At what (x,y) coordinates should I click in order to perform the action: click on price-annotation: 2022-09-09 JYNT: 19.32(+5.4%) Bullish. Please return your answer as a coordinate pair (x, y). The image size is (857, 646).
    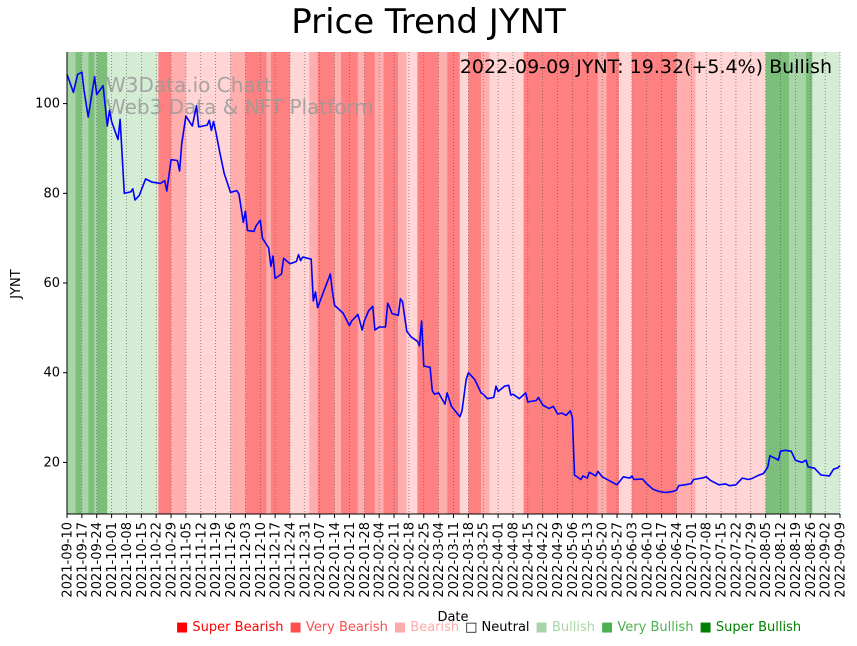
    Looking at the image, I should click on (646, 67).